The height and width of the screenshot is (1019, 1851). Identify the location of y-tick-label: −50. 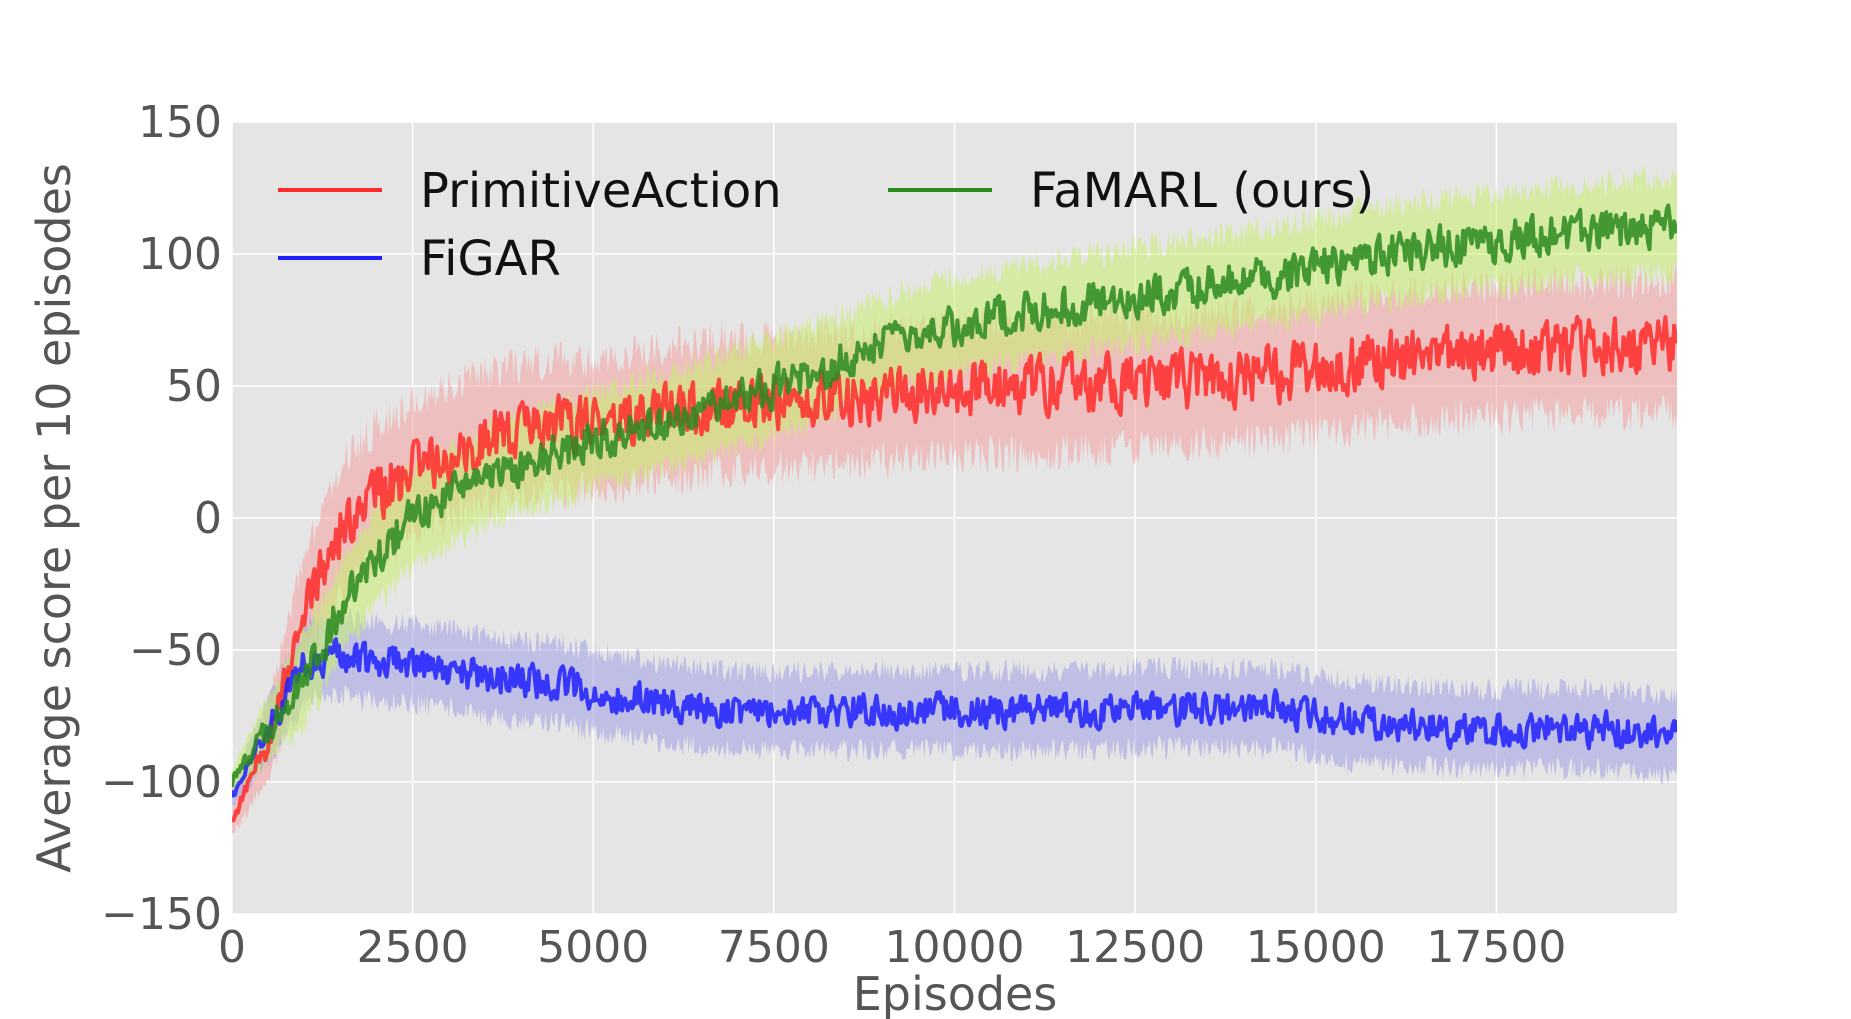
(175, 650).